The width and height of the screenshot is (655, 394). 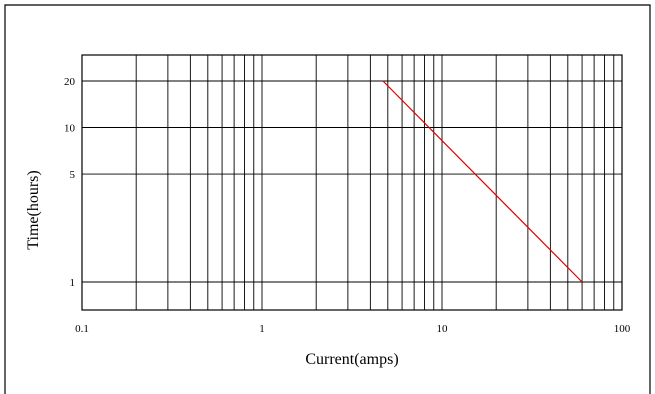 I want to click on y-axis-title: Time(hours), so click(x=33, y=209).